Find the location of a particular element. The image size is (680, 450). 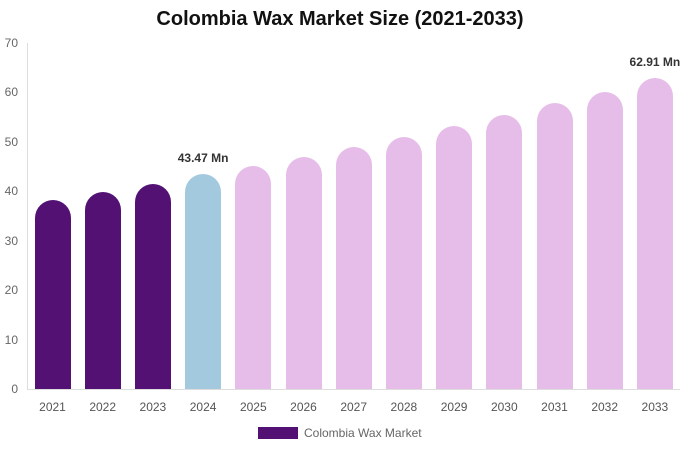

bar-2022 is located at coordinates (102, 290).